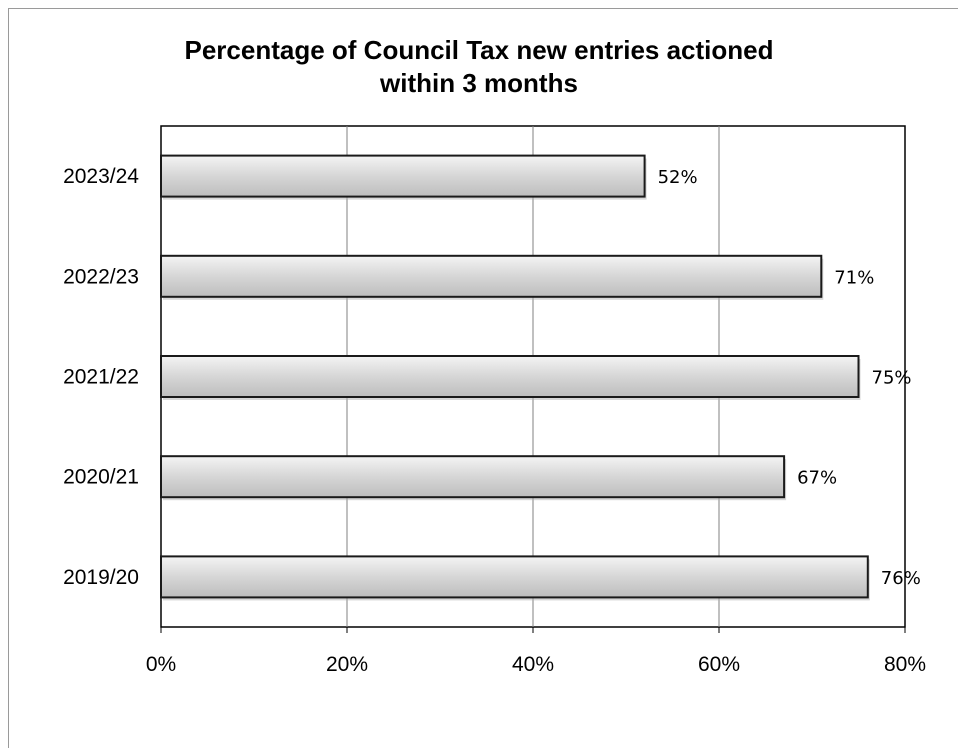  I want to click on data-label: 76%, so click(901, 578).